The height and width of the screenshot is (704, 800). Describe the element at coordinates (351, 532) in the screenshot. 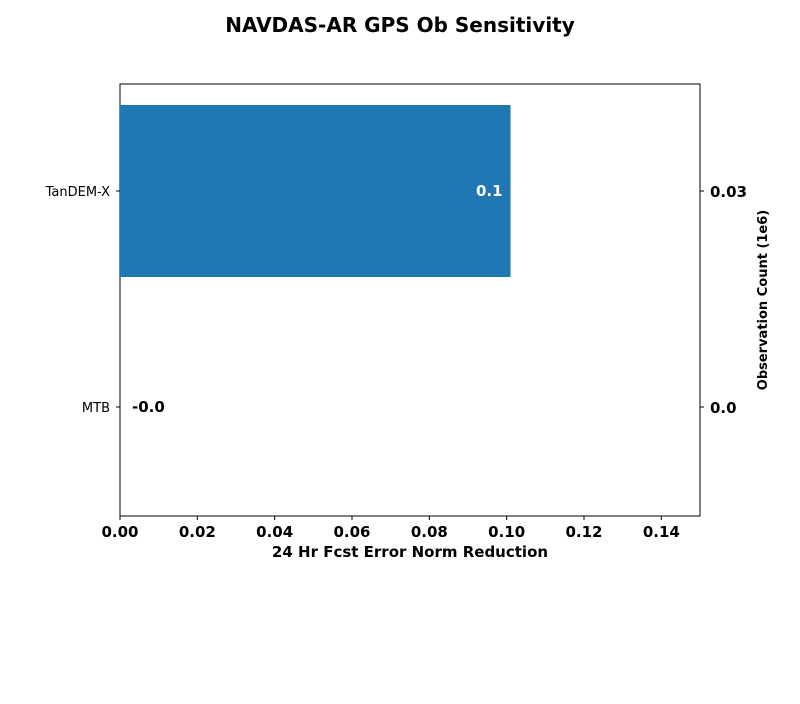

I see `x-tick-label: 0.06` at that location.